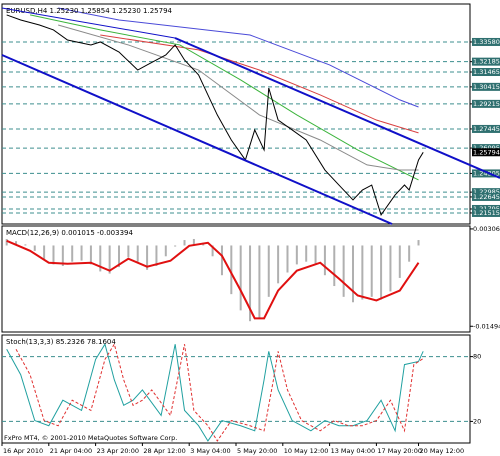  I want to click on y-tick-label: 1.26095, so click(486, 148).